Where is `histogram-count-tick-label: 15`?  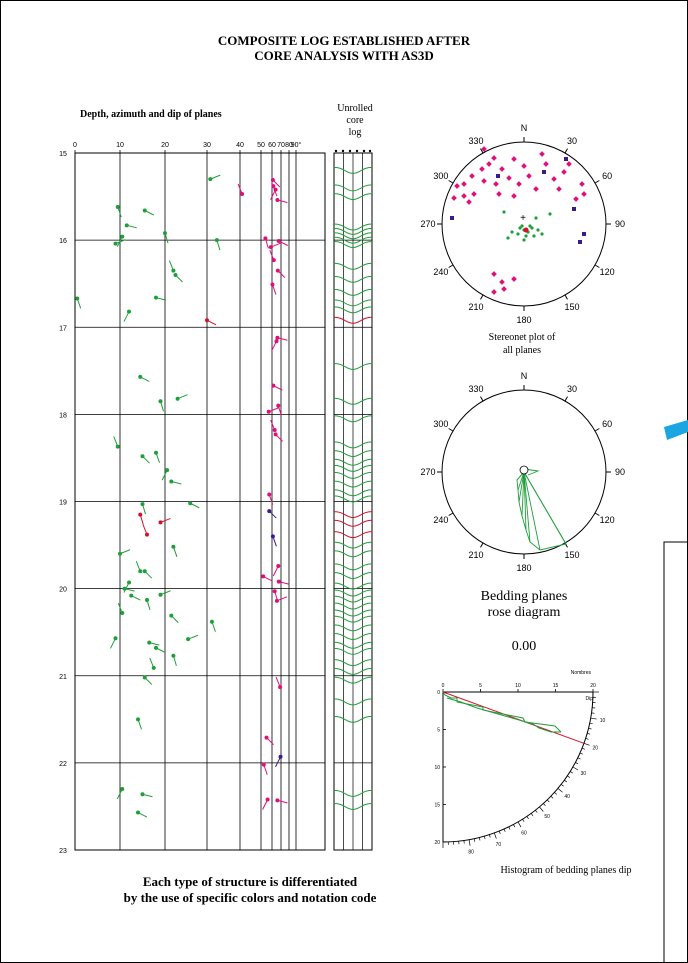
histogram-count-tick-label: 15 is located at coordinates (556, 686).